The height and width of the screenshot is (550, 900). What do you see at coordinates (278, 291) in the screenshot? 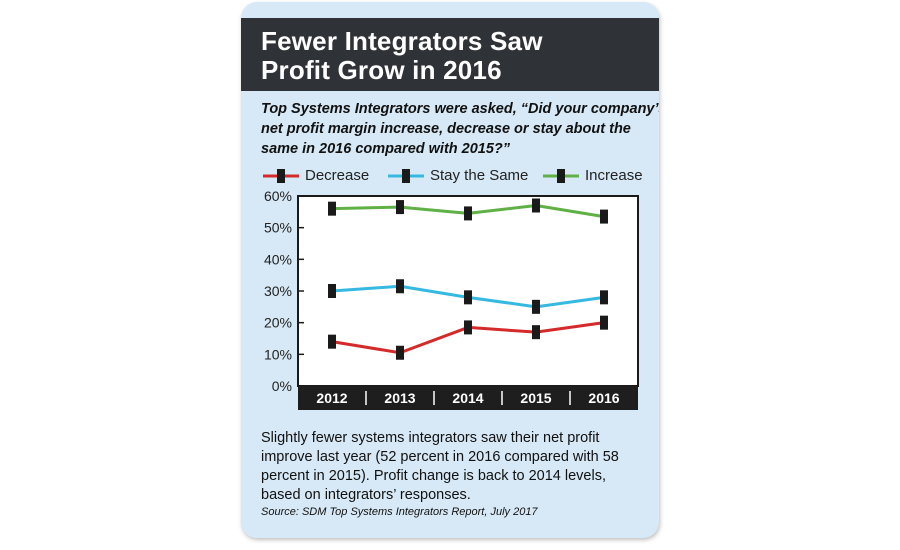
I see `y-tick-label-30: 30%` at bounding box center [278, 291].